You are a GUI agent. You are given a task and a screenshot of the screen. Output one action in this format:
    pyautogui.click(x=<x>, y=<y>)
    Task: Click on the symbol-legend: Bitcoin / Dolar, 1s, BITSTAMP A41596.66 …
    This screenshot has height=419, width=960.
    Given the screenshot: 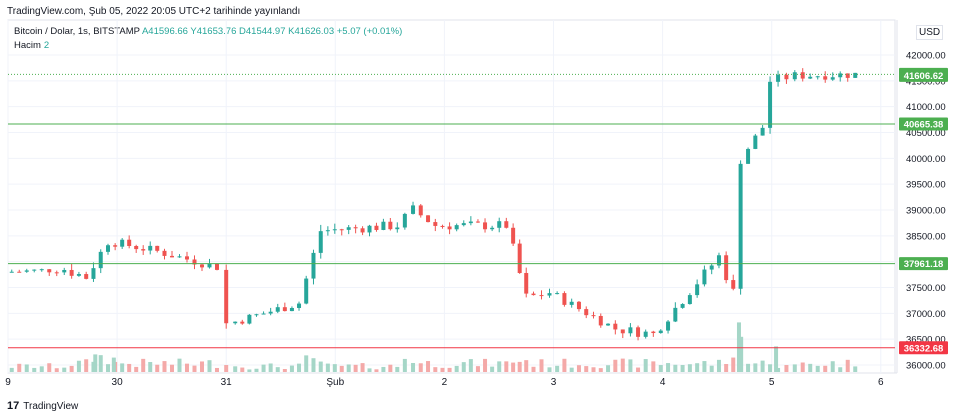 What is the action you would take?
    pyautogui.click(x=208, y=31)
    